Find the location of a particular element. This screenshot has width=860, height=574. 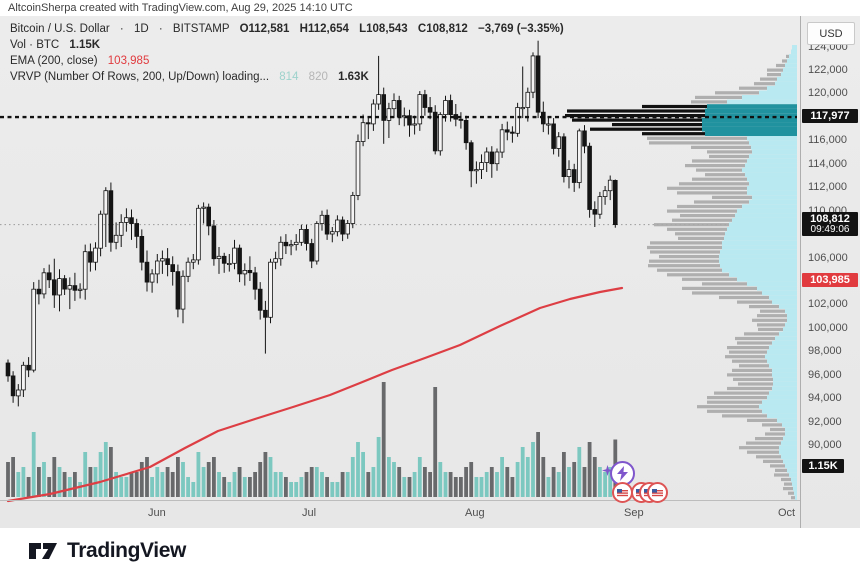

vrvp-down-value: 820 is located at coordinates (318, 77).